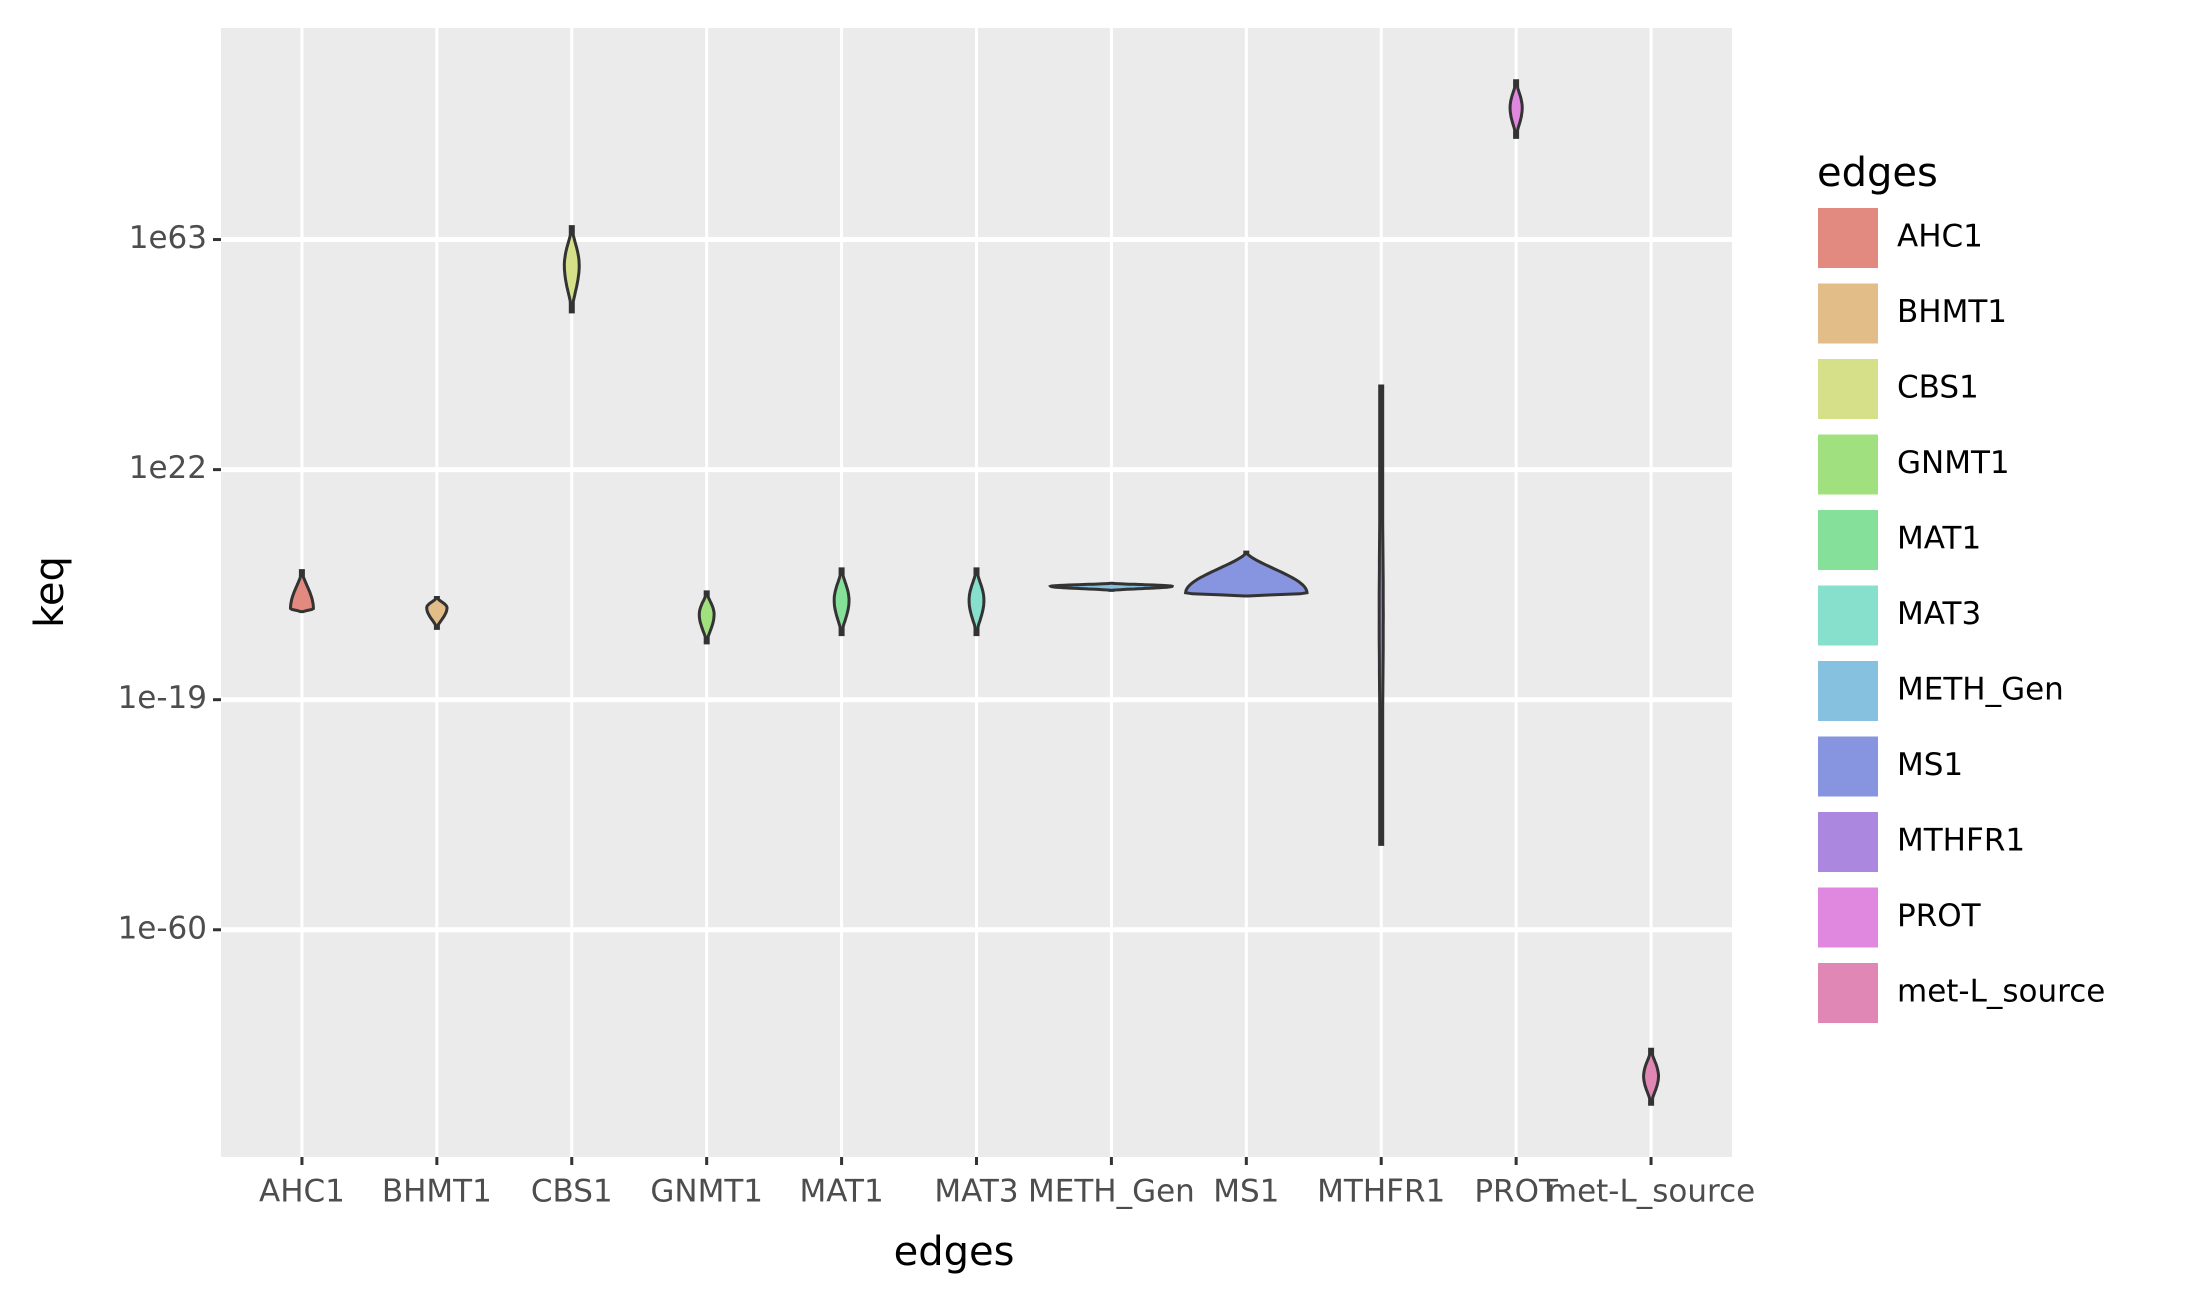  I want to click on legend-label: BHMT1, so click(1952, 312).